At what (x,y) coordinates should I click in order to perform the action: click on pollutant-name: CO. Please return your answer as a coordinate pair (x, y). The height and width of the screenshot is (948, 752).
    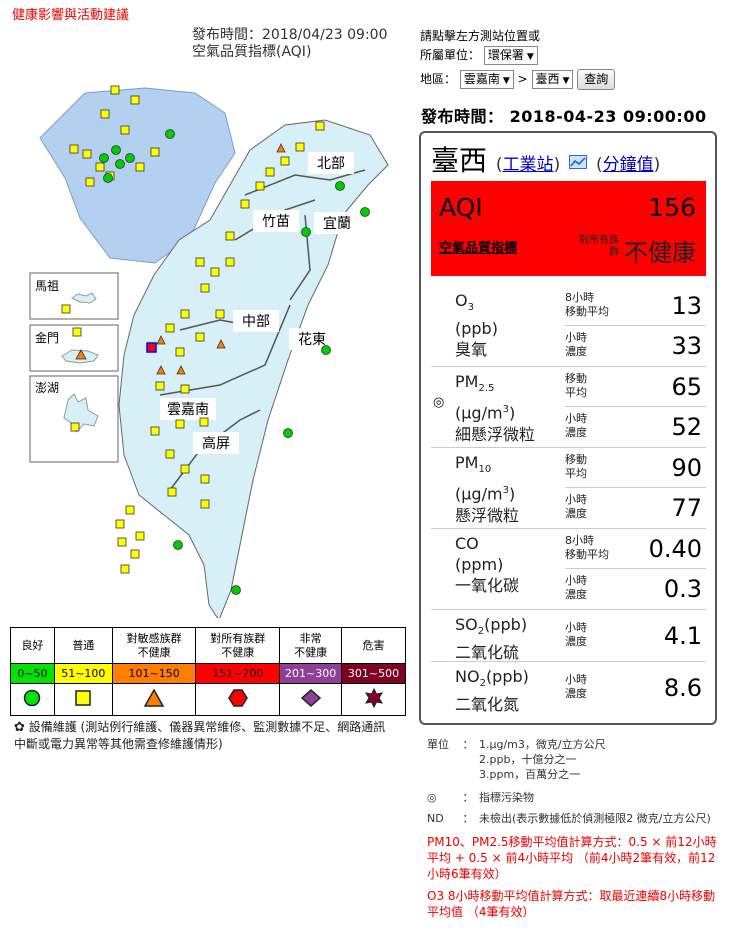
    Looking at the image, I should click on (467, 543).